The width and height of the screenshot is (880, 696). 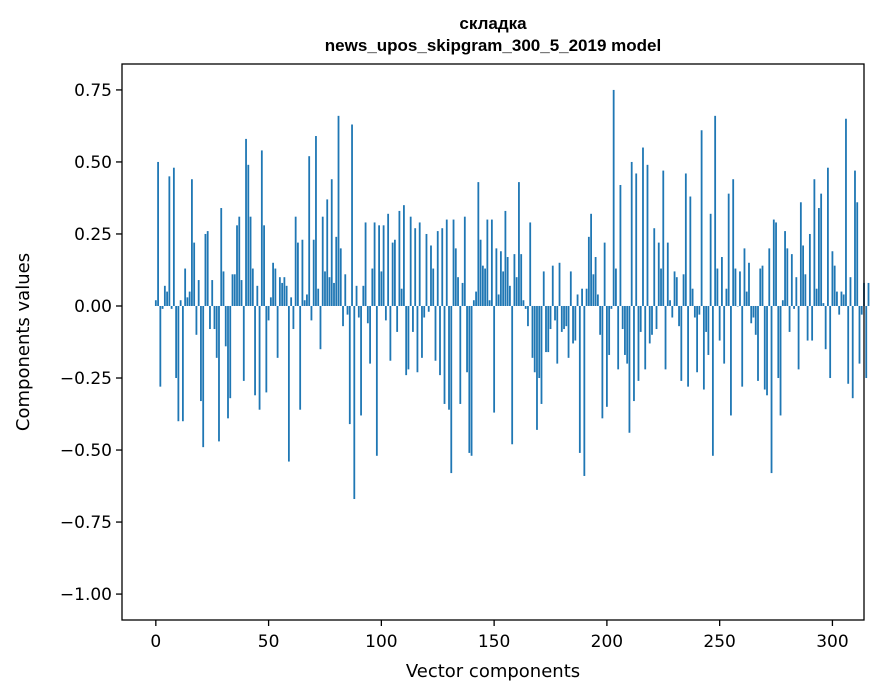 I want to click on y-tick-label: 0.00, so click(x=93, y=307).